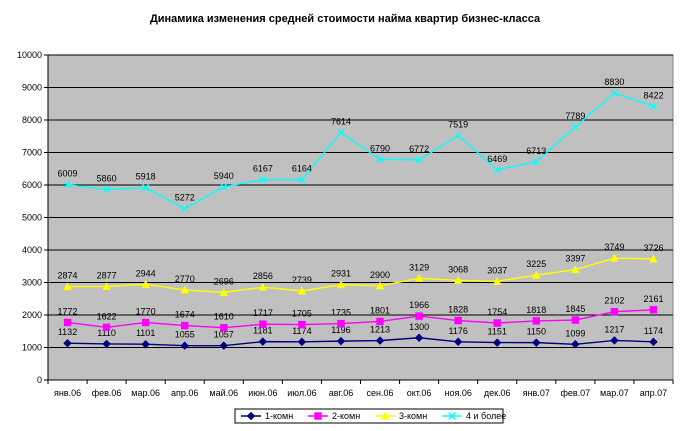  Describe the element at coordinates (575, 259) in the screenshot. I see `series-3-data-label: 3397` at that location.